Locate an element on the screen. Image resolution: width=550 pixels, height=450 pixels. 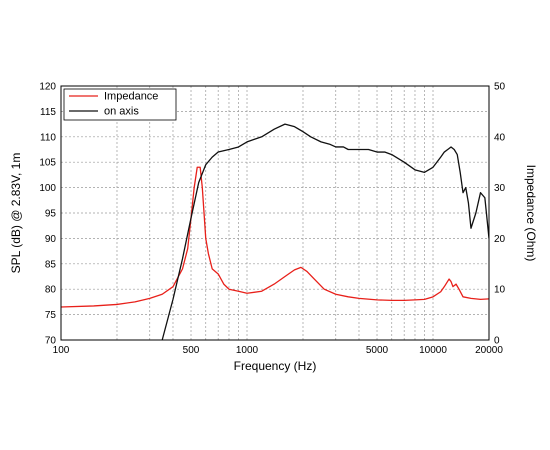
y-tick-label-right: 20 is located at coordinates (500, 239).